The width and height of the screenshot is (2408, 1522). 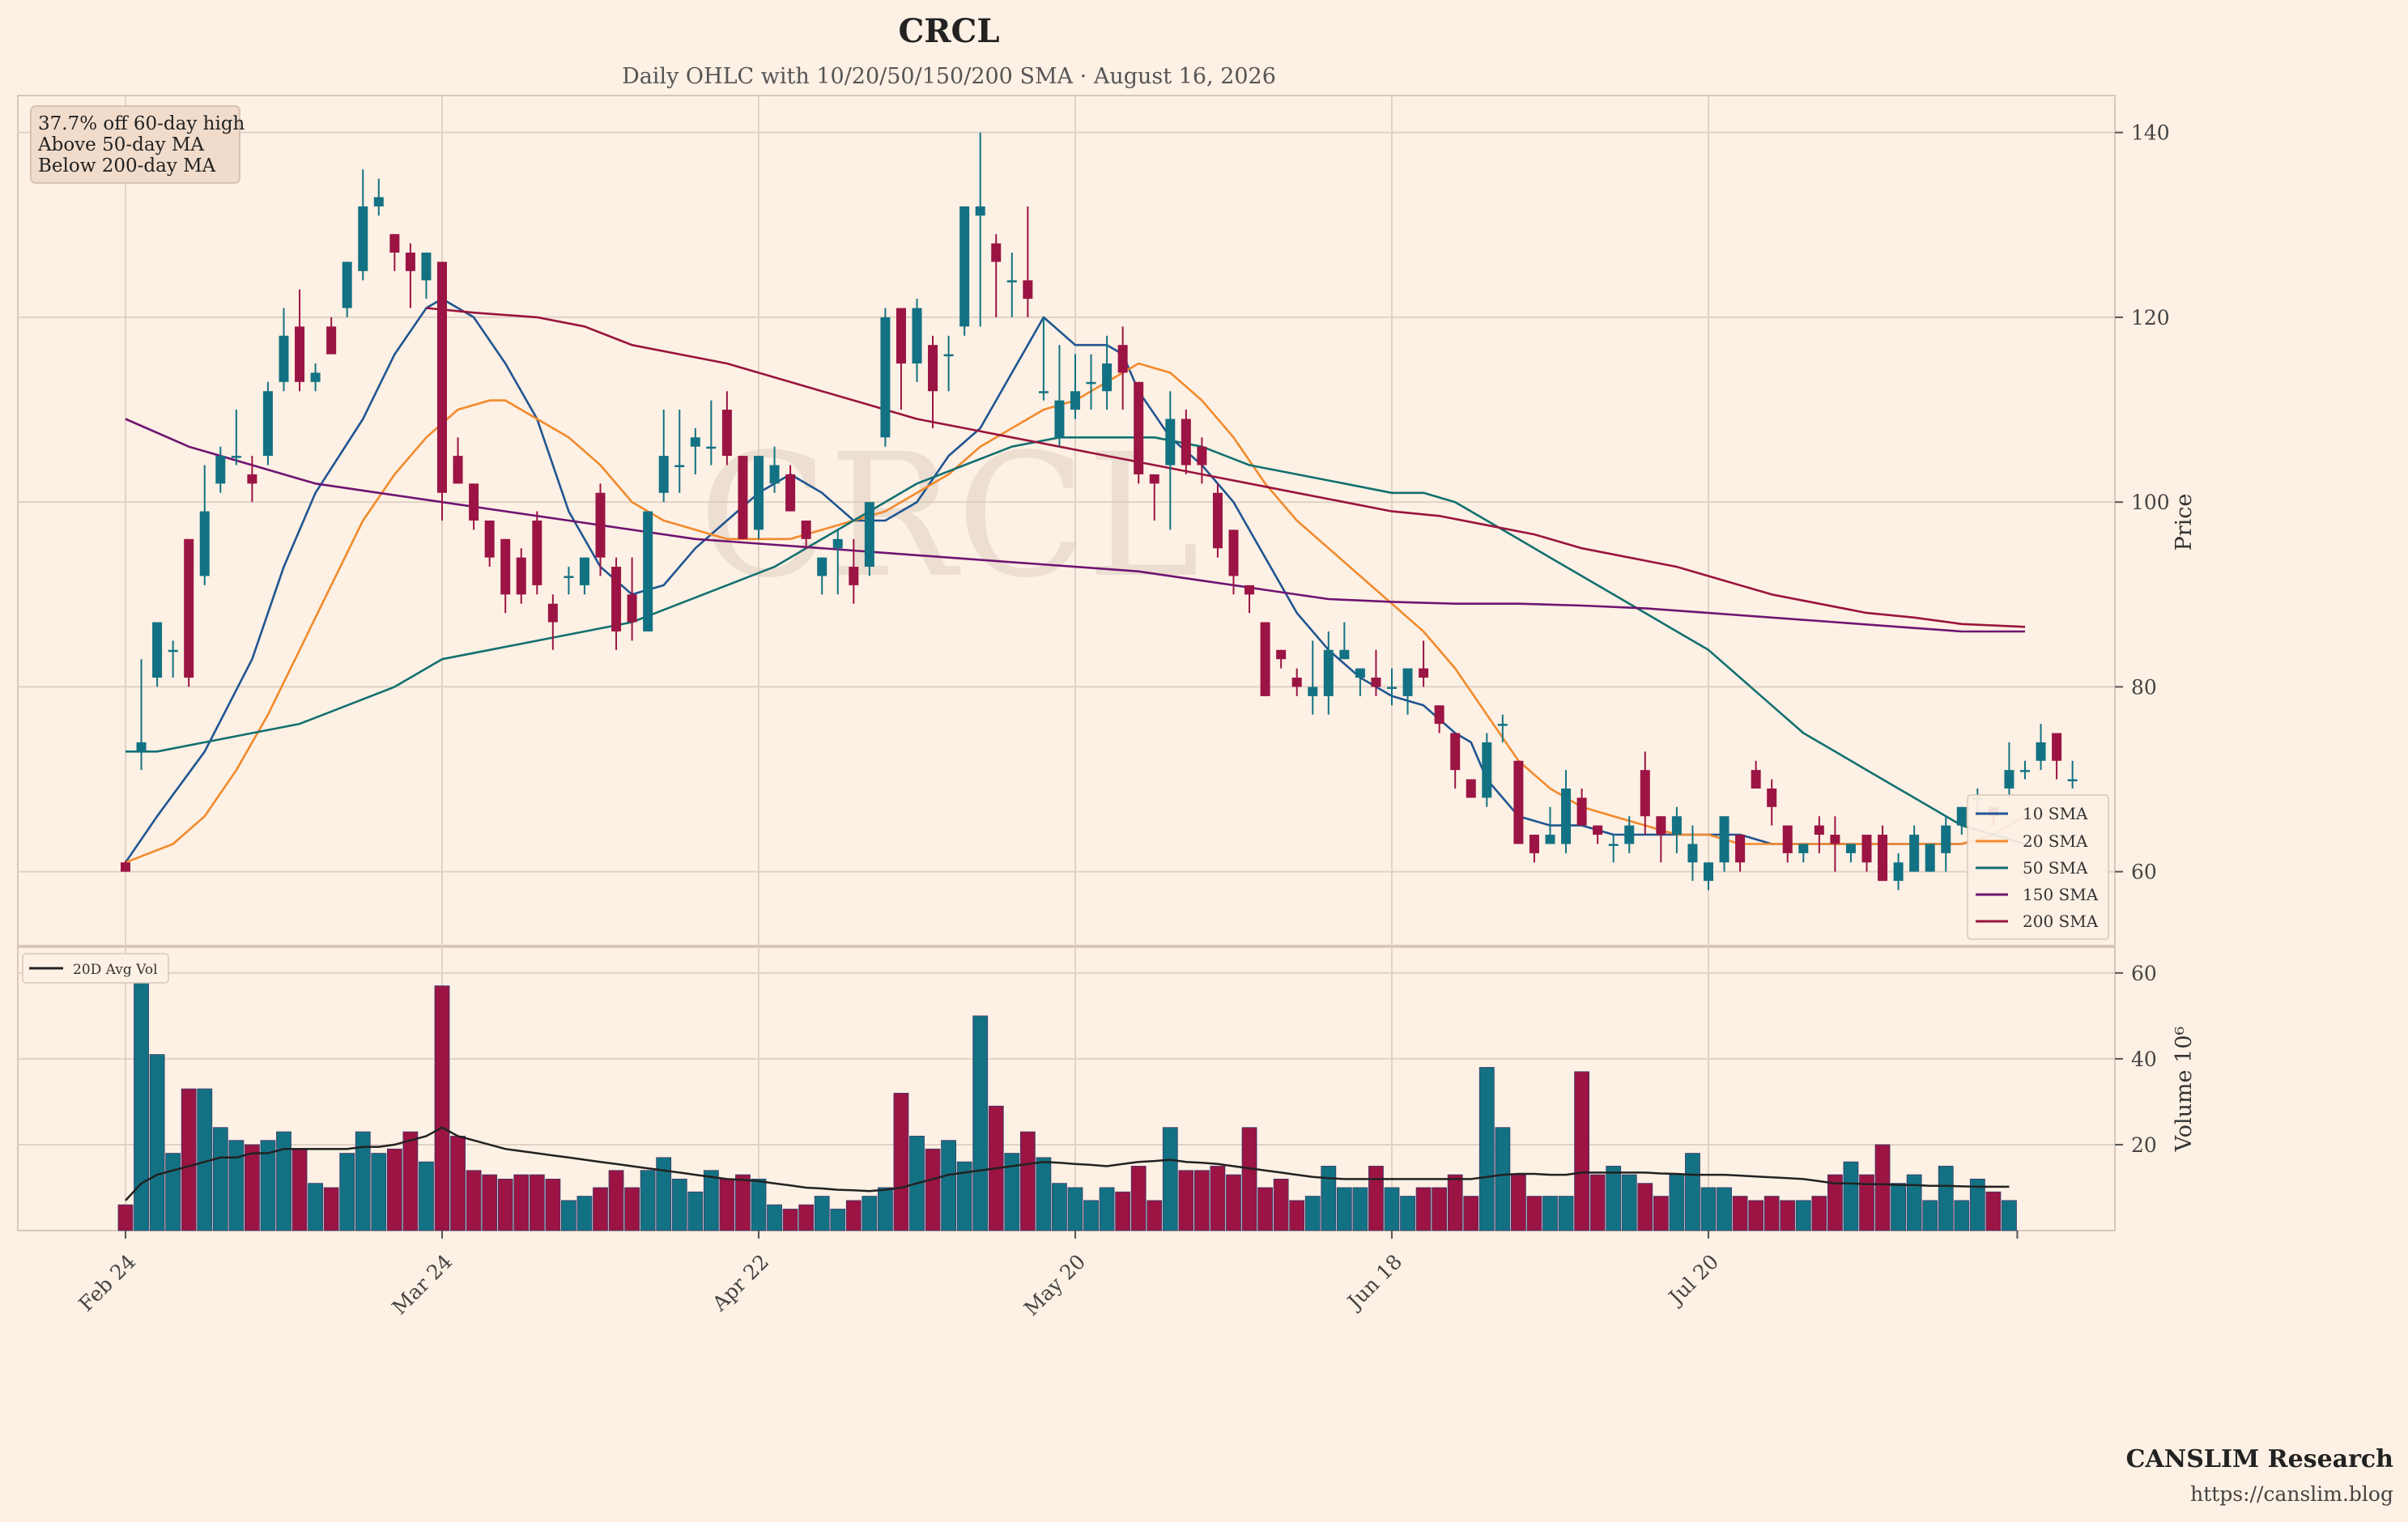 I want to click on x-tick-label: Mar 24, so click(x=422, y=1285).